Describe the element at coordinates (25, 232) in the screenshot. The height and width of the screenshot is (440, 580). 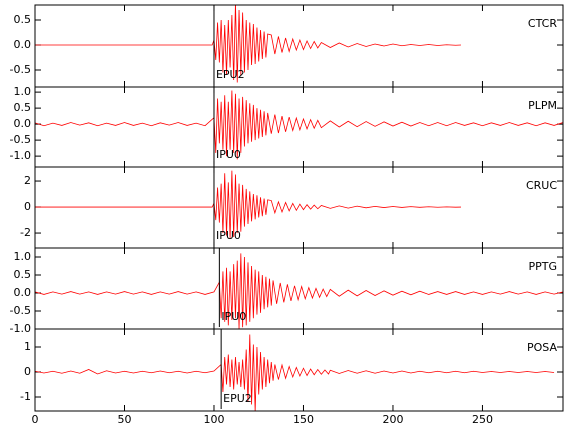
I see `y-tick-label: -2` at that location.